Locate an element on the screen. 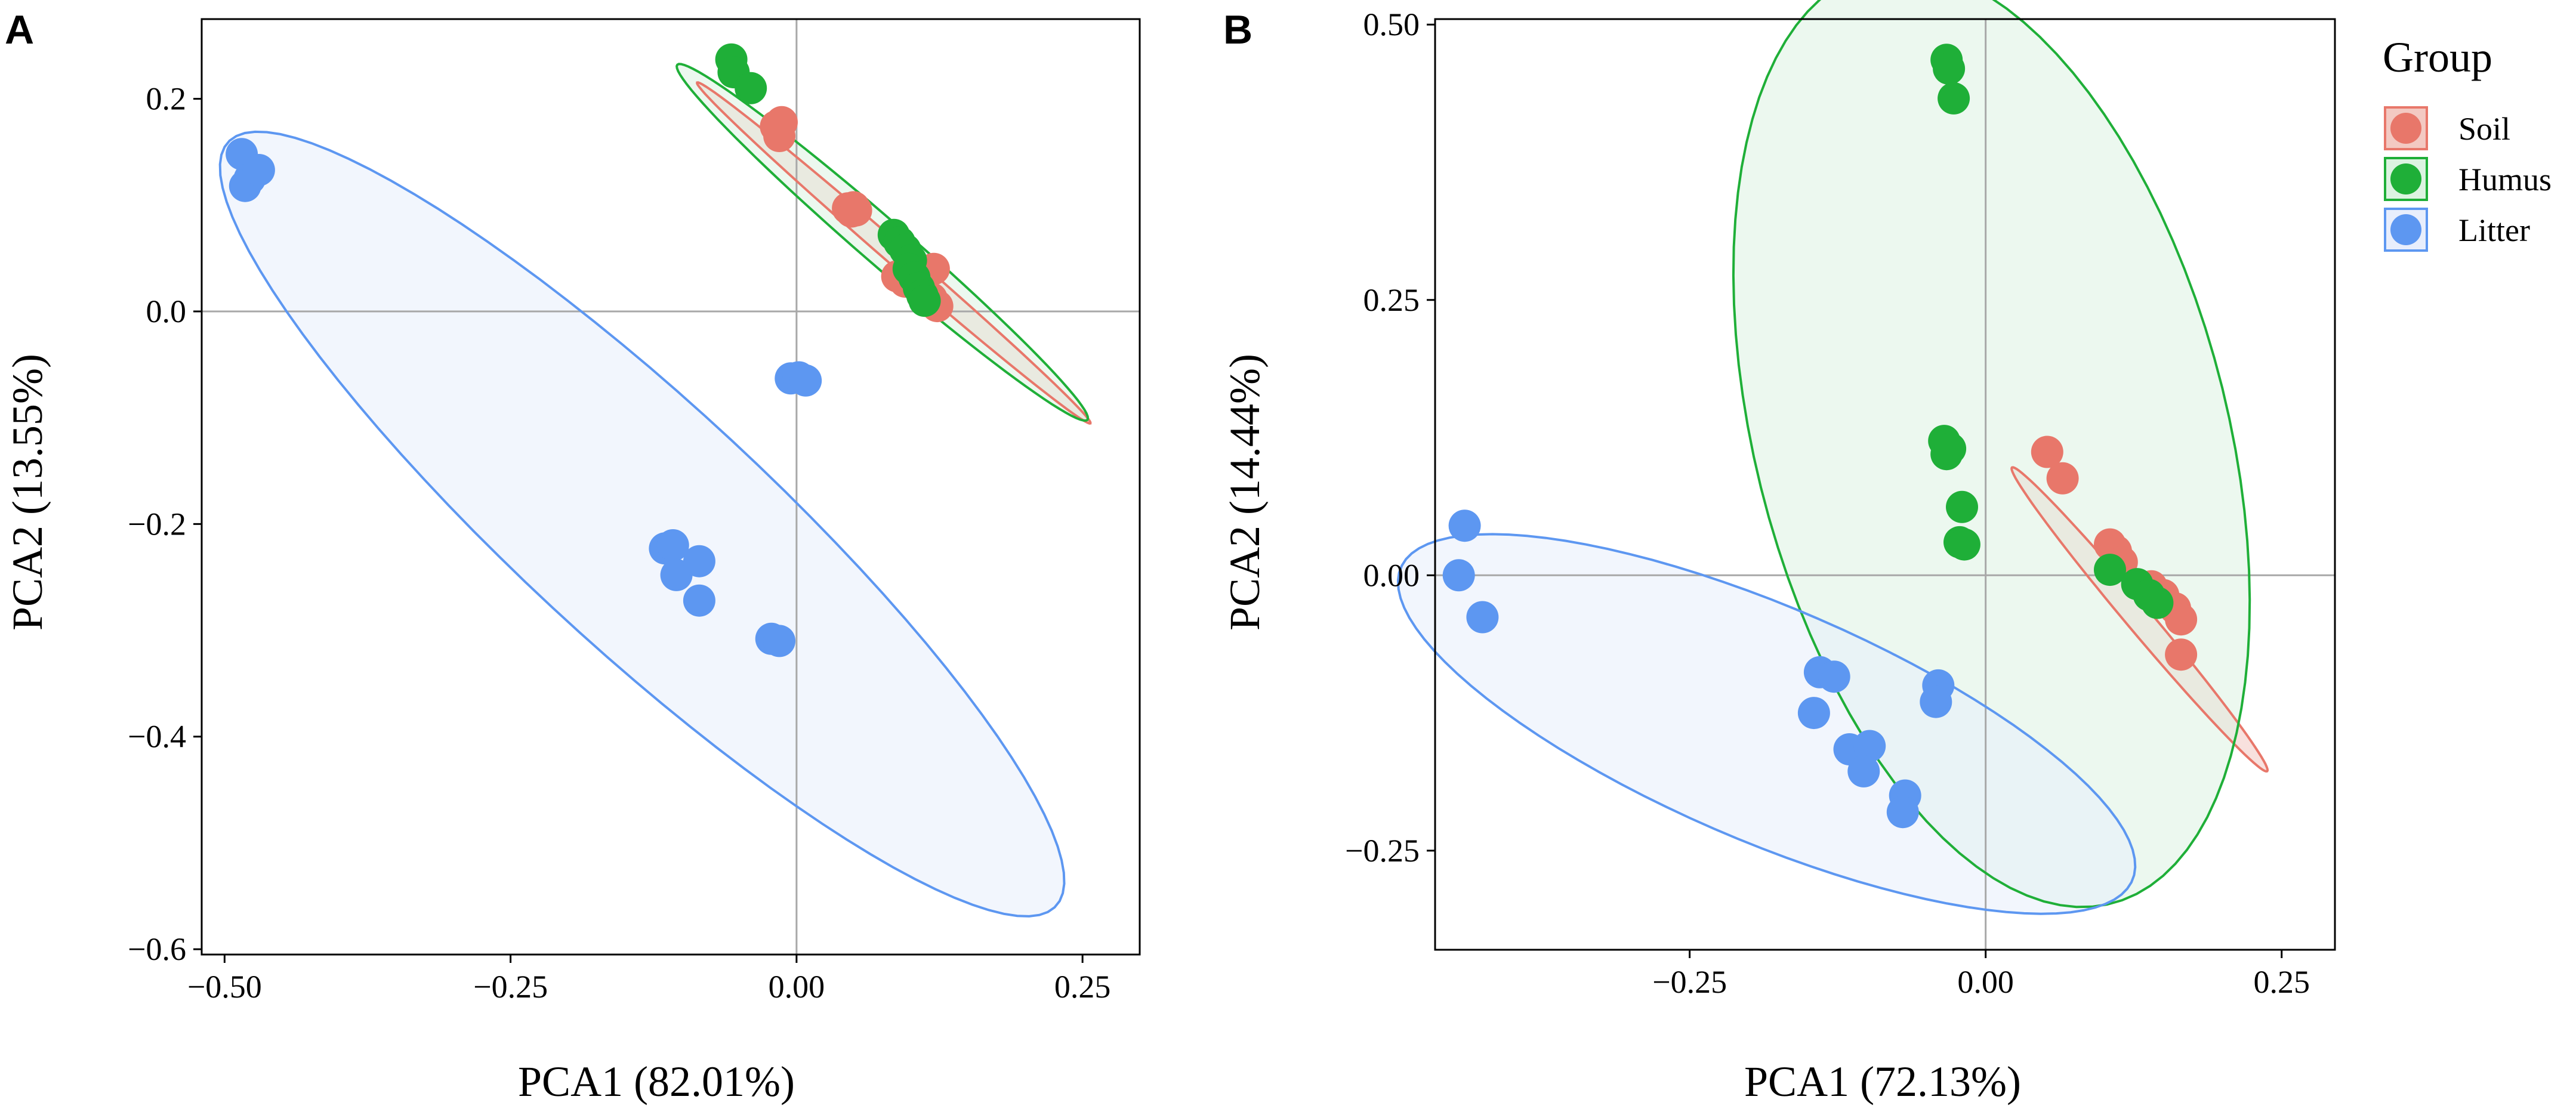 Image resolution: width=2576 pixels, height=1118 pixels. panel-label-b: B is located at coordinates (1237, 30).